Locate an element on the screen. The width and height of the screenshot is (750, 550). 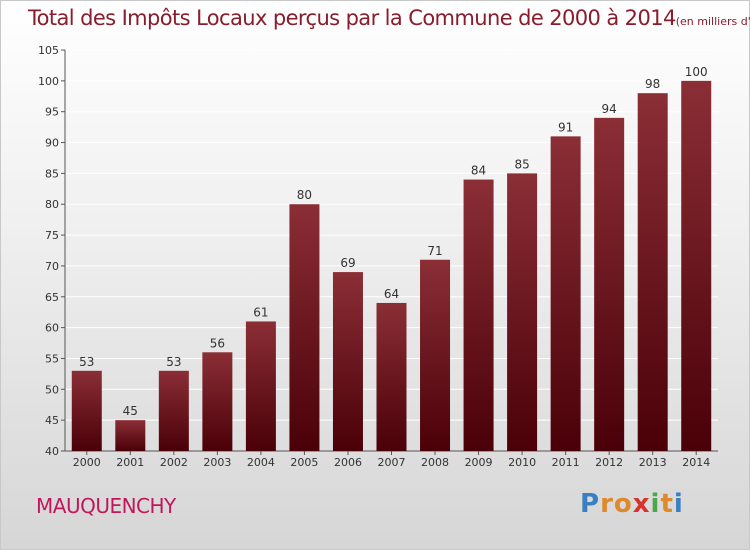
y-tick-label: 95 is located at coordinates (52, 112).